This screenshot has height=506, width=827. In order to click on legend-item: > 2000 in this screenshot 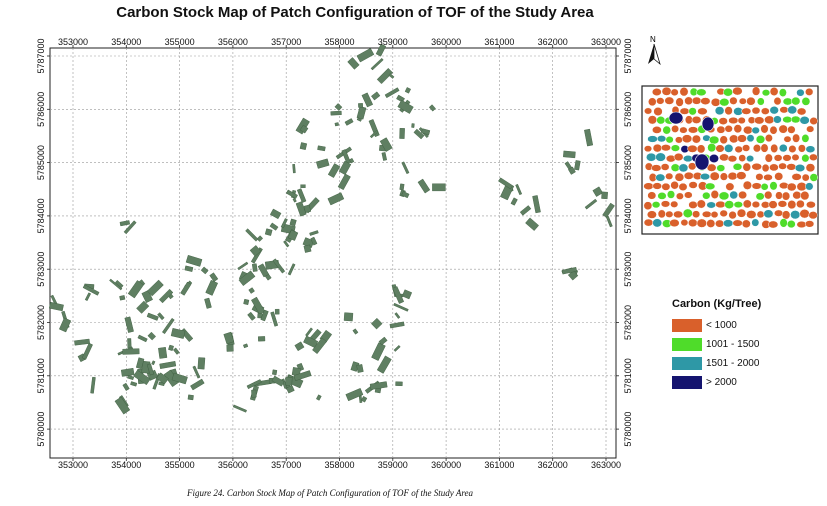, I will do `click(716, 382)`.